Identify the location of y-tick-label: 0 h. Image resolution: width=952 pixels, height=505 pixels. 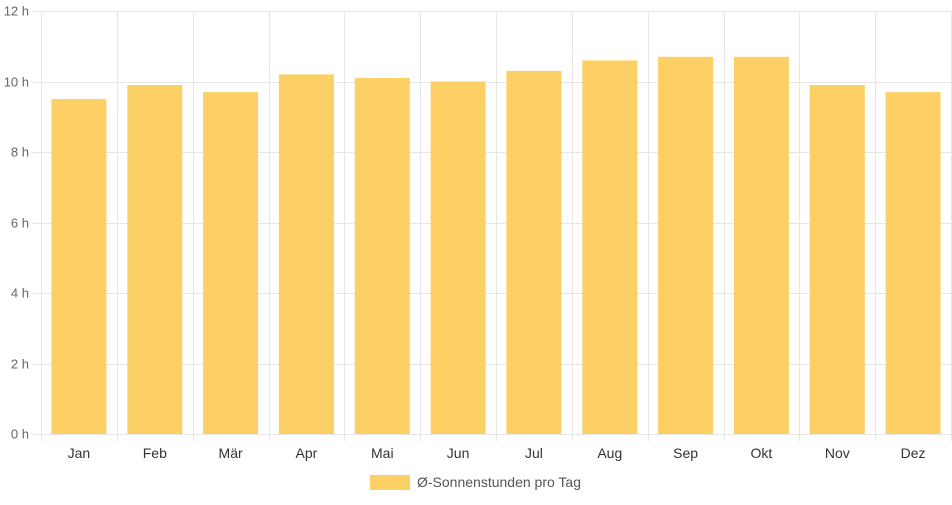
(20, 434).